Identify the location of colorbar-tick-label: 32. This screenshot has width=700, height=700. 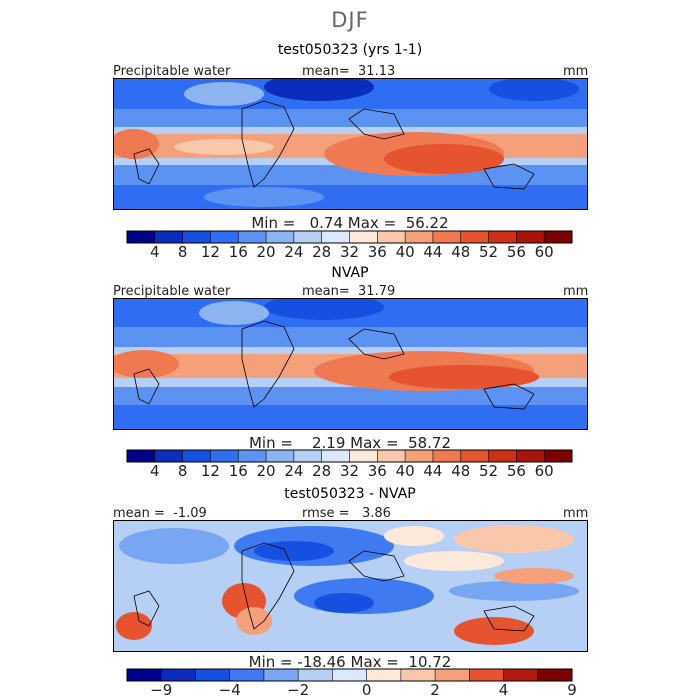
(349, 471).